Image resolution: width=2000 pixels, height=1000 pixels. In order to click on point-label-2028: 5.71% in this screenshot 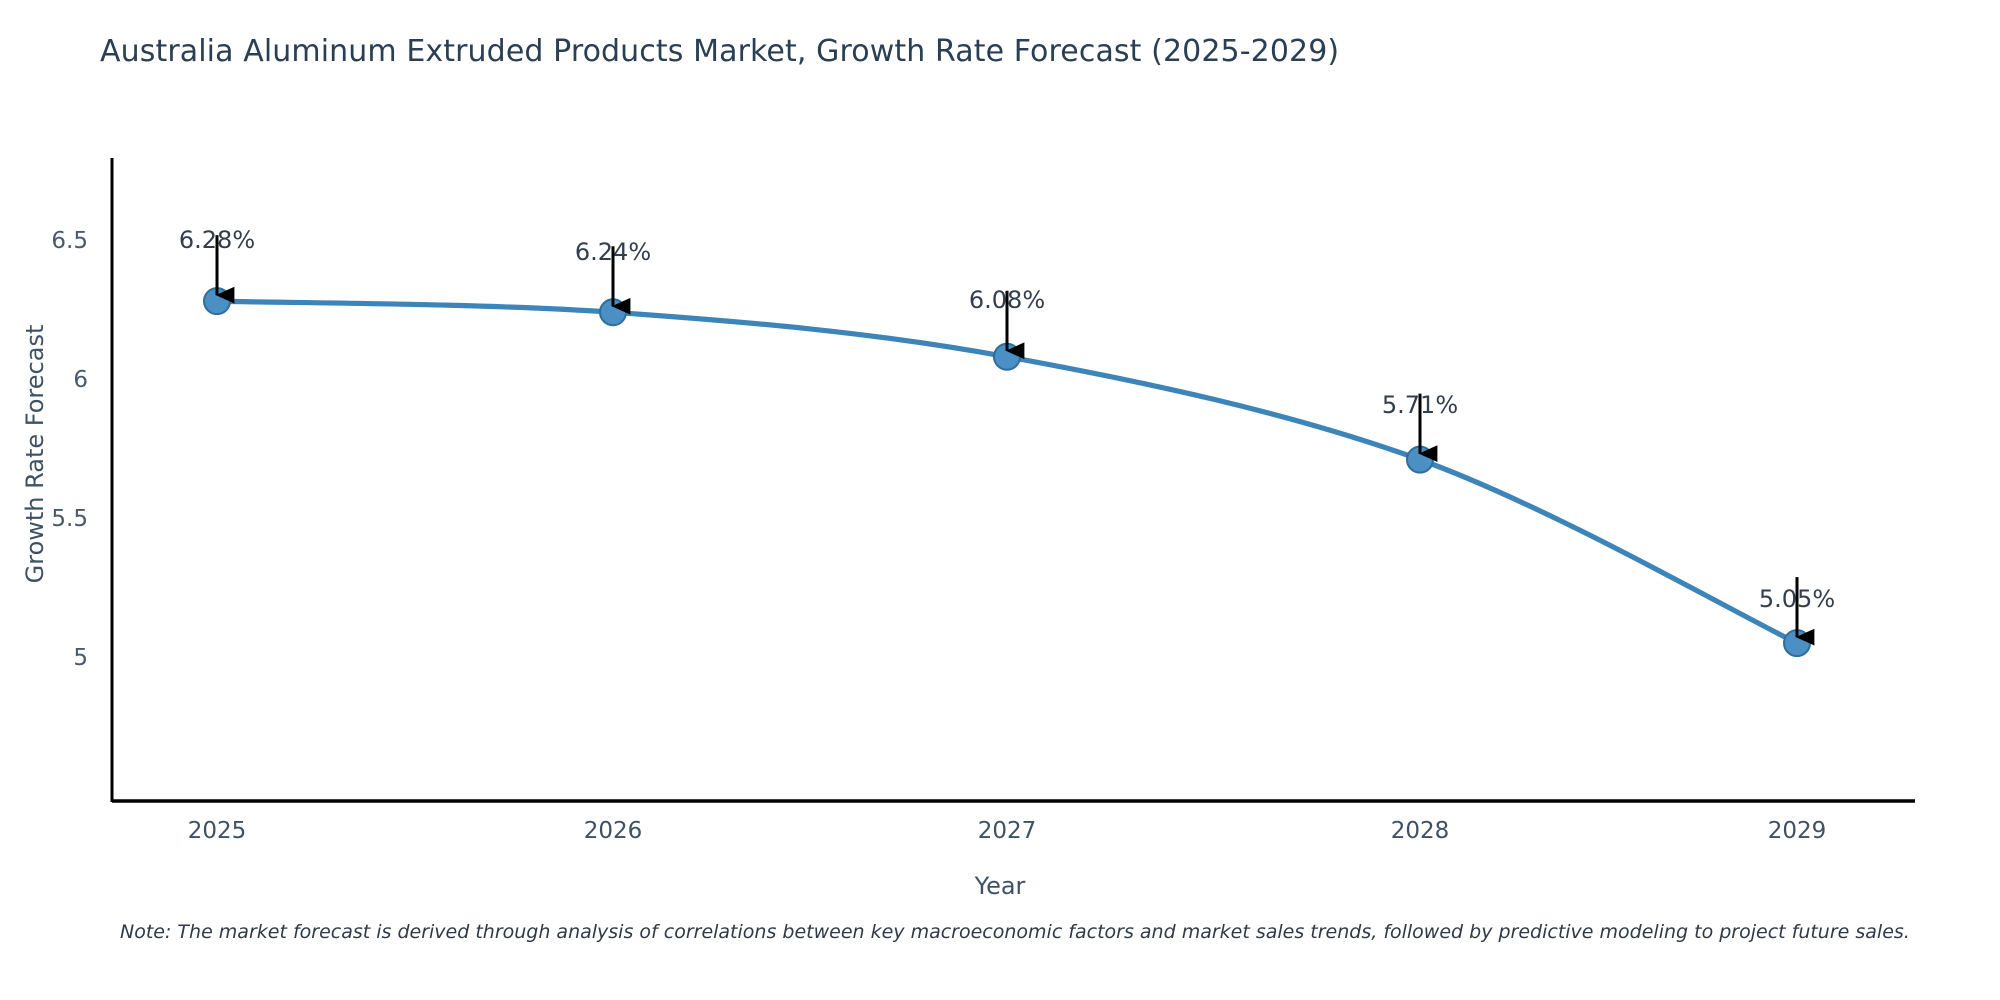, I will do `click(1420, 405)`.